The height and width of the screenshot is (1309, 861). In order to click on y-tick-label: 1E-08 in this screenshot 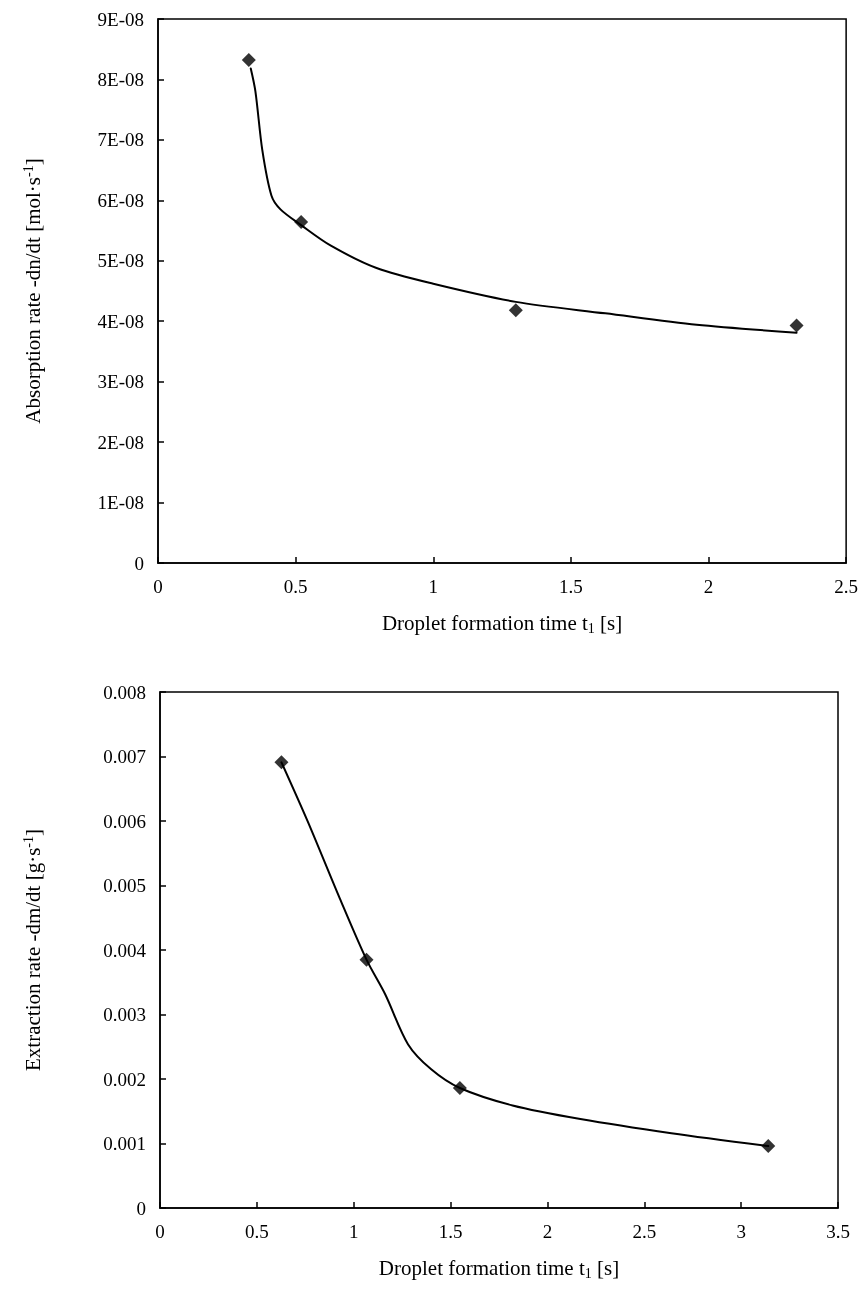, I will do `click(120, 503)`.